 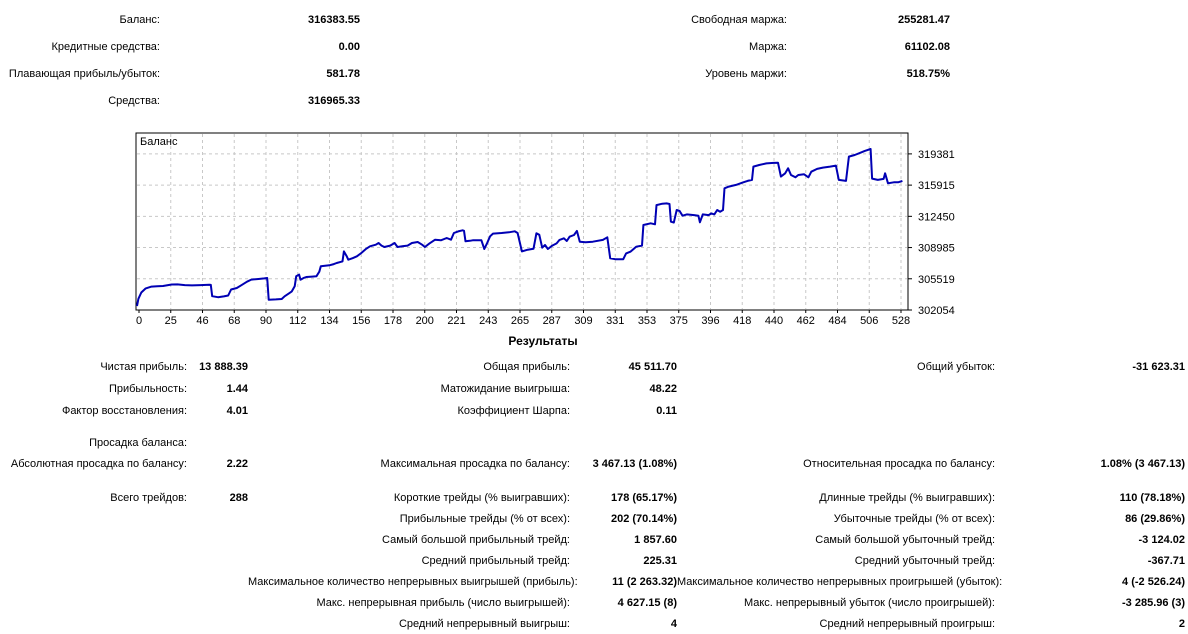 What do you see at coordinates (956, 367) in the screenshot?
I see `stat-label: Общий убыток:` at bounding box center [956, 367].